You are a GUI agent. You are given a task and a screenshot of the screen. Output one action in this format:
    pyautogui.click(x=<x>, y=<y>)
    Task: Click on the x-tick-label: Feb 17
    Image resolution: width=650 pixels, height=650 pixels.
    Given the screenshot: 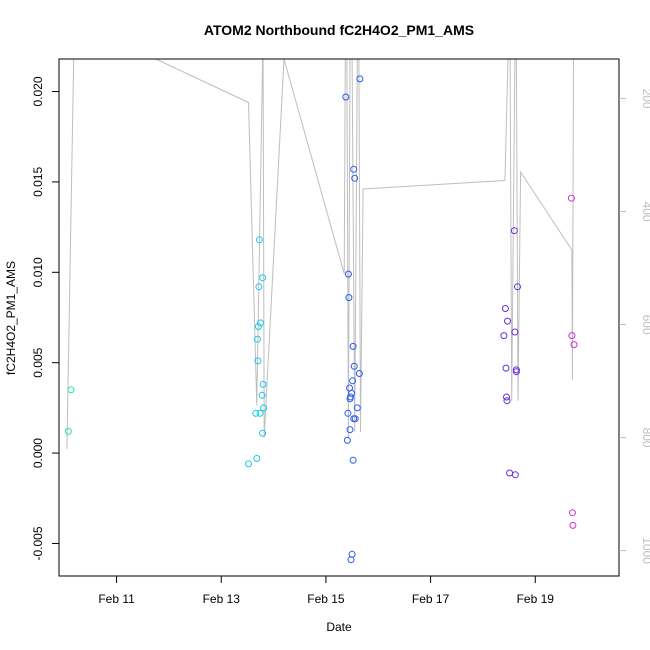 What is the action you would take?
    pyautogui.click(x=431, y=599)
    